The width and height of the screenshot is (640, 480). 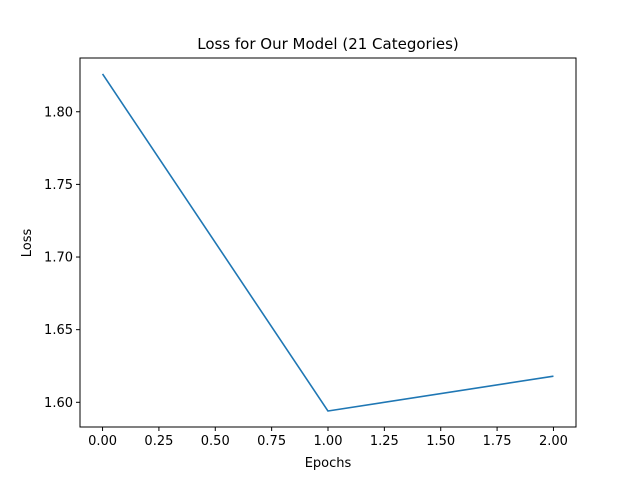 I want to click on y-axis-label: Loss, so click(x=27, y=243).